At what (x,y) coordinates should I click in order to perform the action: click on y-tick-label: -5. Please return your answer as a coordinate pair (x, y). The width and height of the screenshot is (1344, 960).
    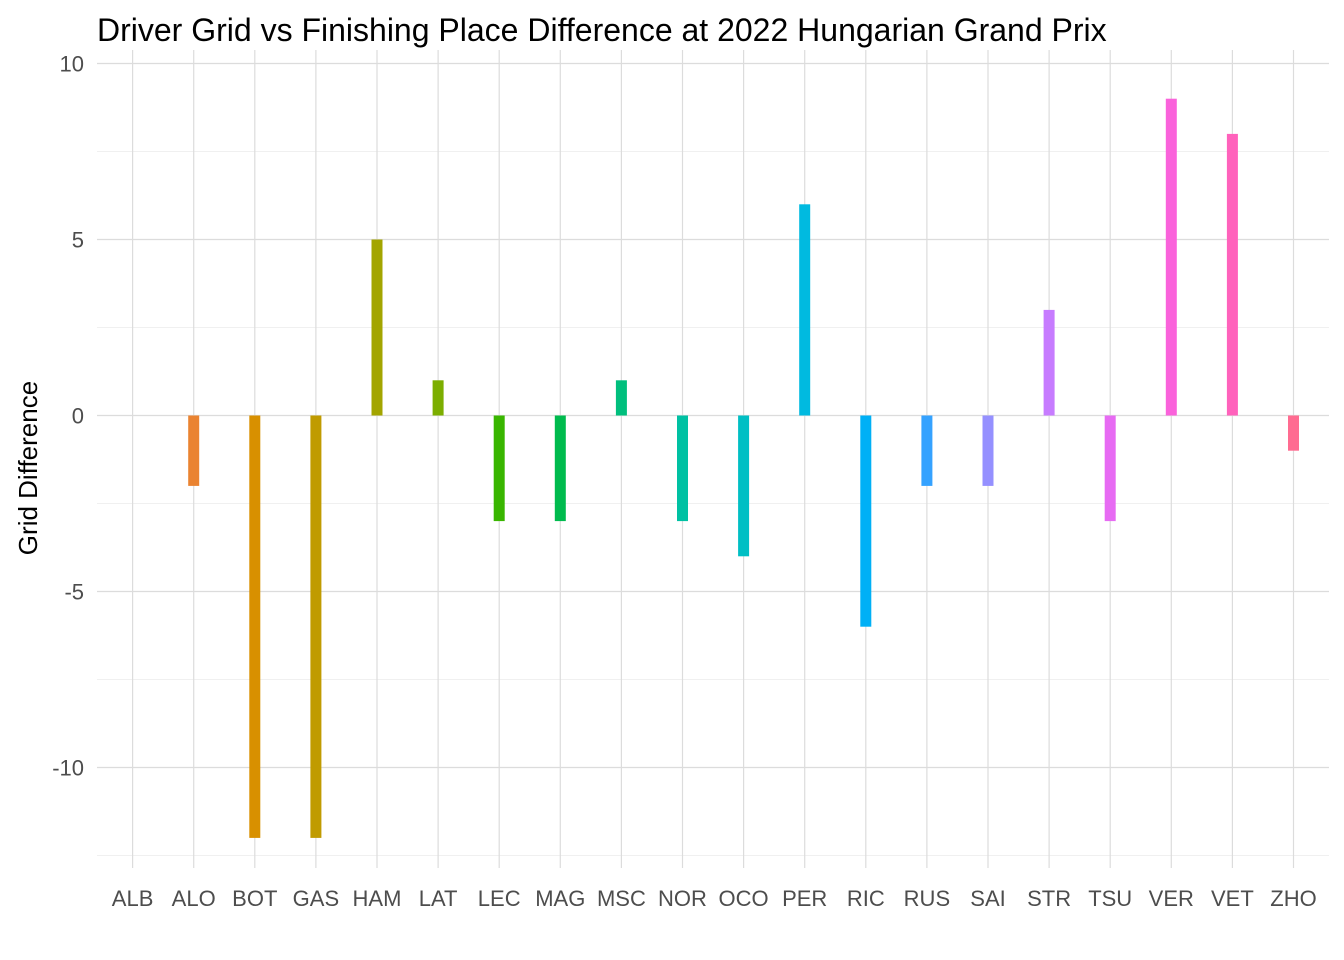
    Looking at the image, I should click on (74, 592).